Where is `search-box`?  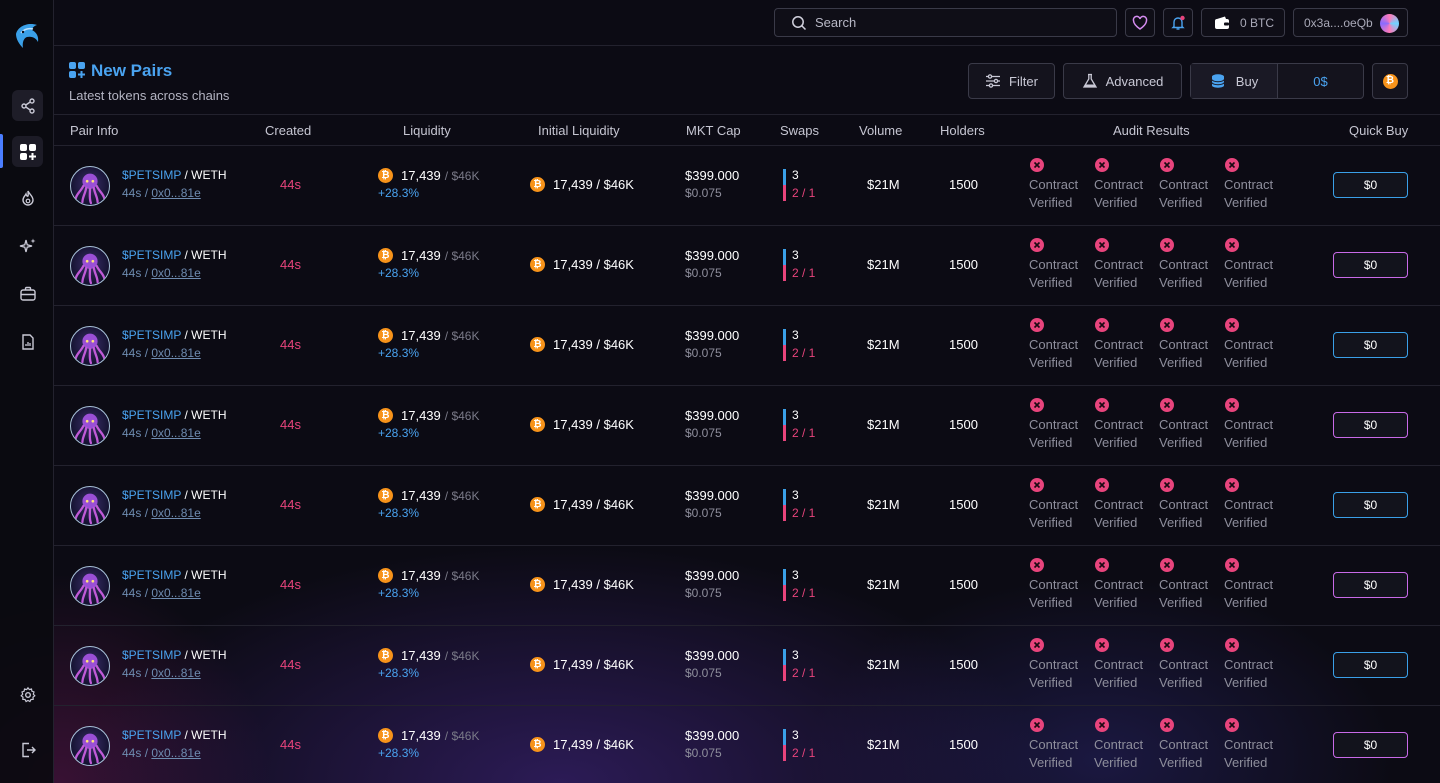 search-box is located at coordinates (945, 22).